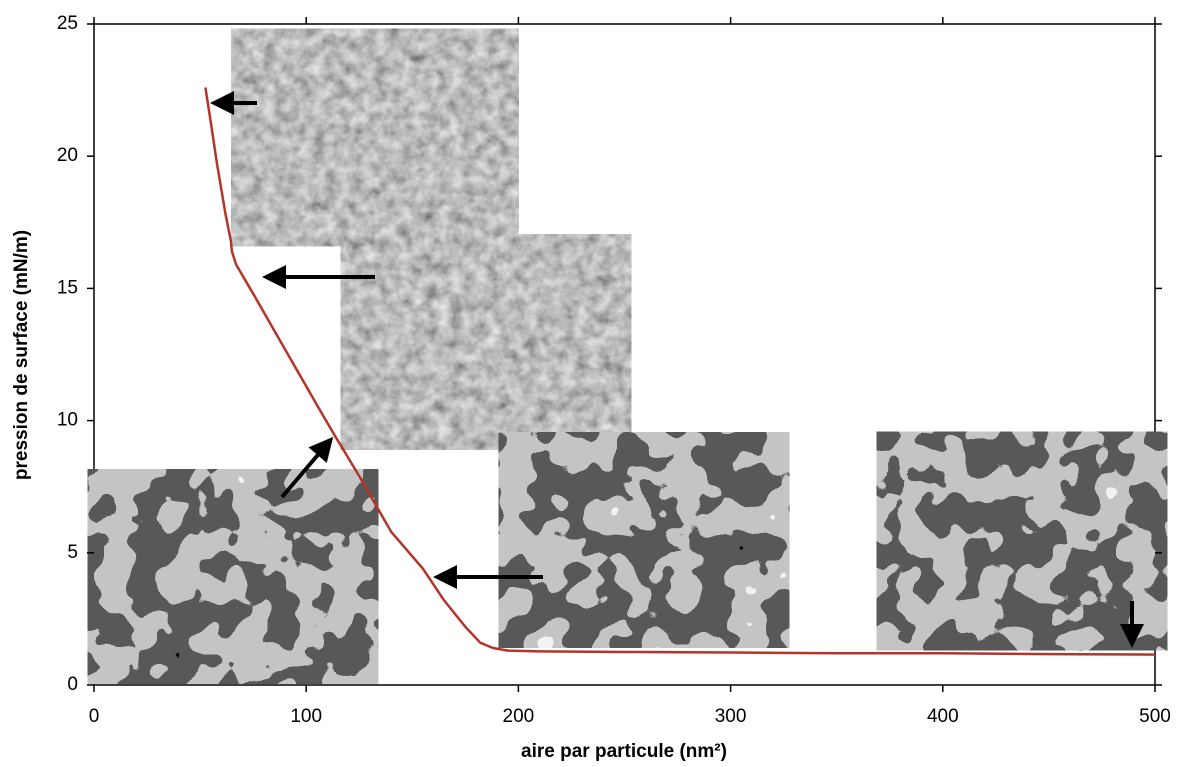 The width and height of the screenshot is (1184, 767). What do you see at coordinates (731, 716) in the screenshot?
I see `x-tick-label: 300` at bounding box center [731, 716].